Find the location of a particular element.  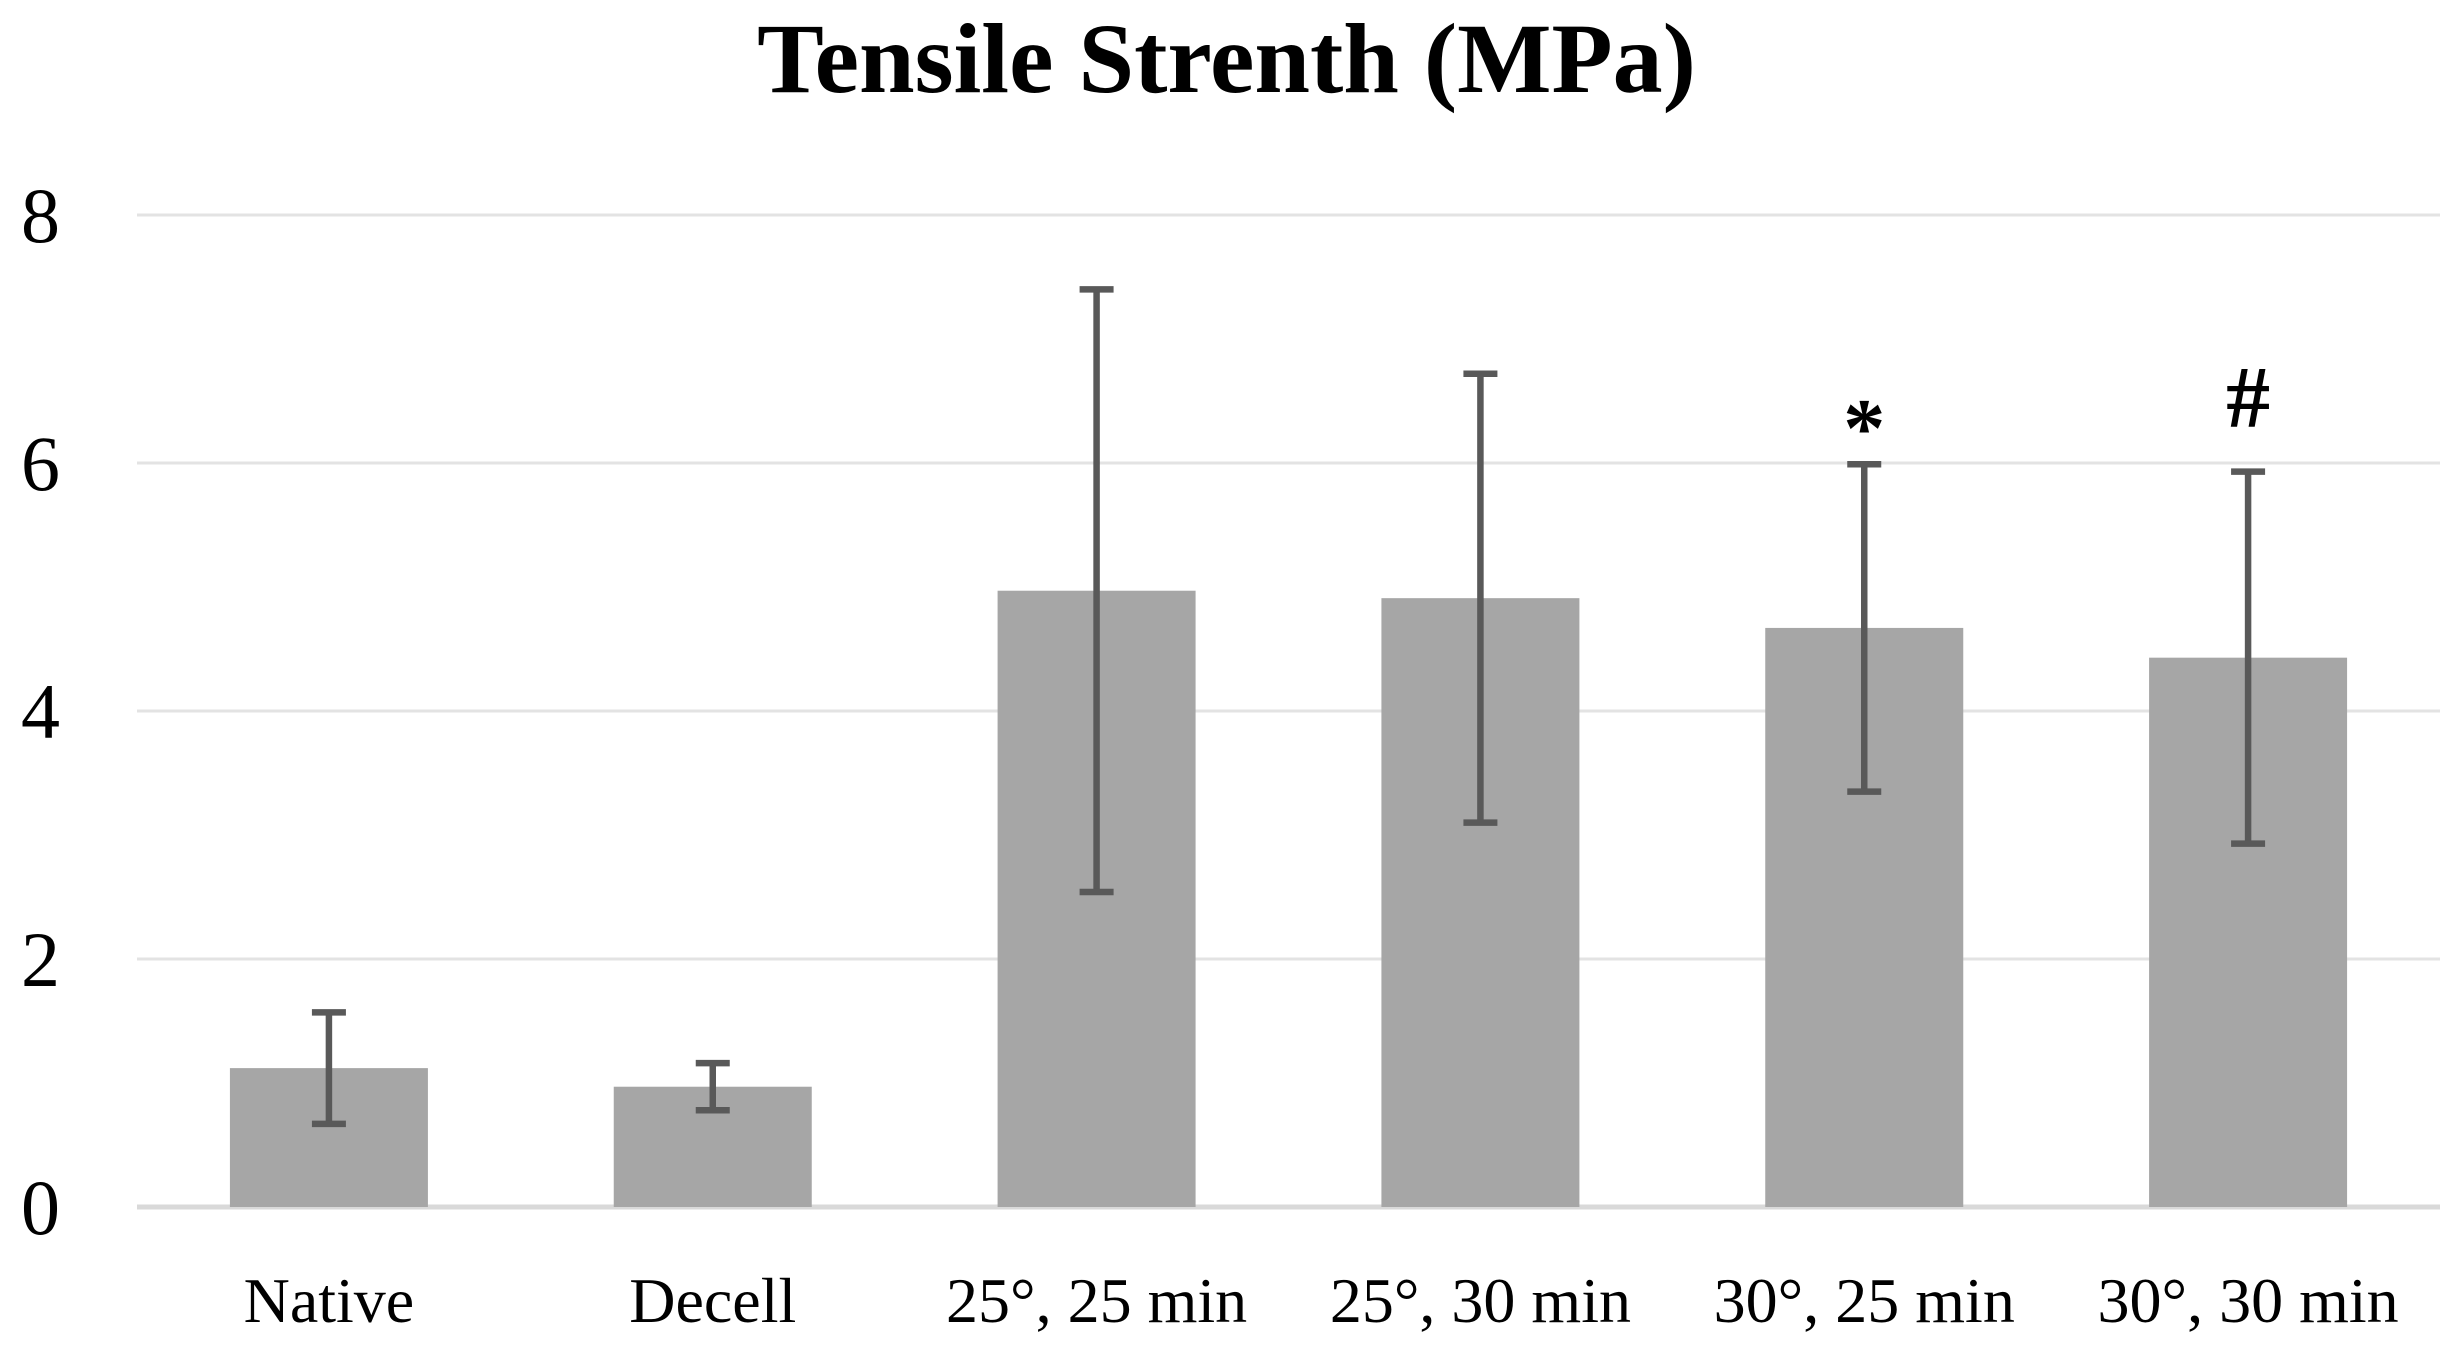

y-axis-tick-label: 2 is located at coordinates (40, 959).